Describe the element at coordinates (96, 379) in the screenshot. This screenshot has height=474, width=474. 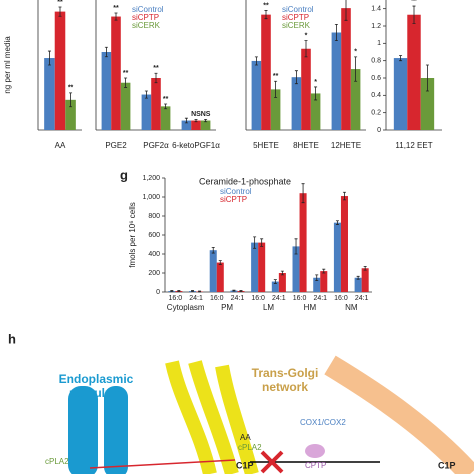
I see `er-label: Endoplasmic` at that location.